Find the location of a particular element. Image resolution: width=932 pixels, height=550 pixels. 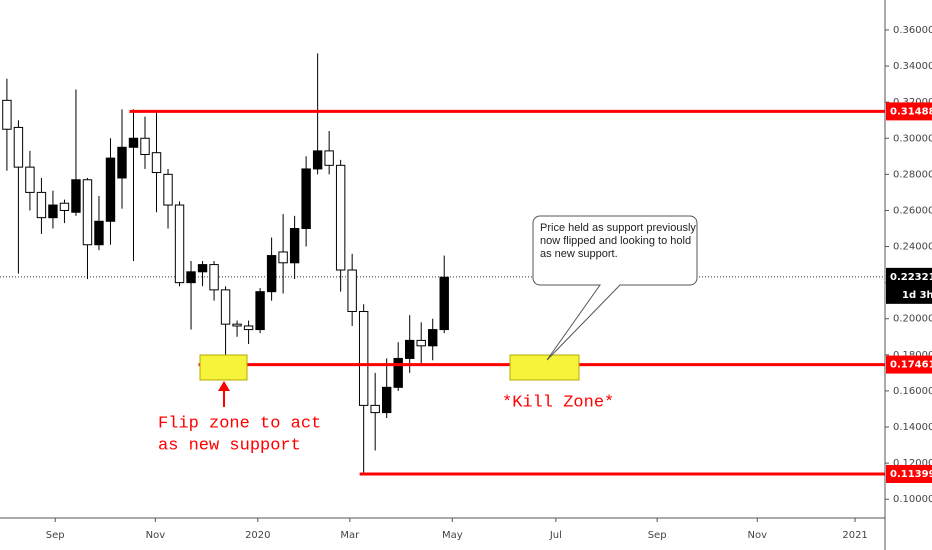

callout-text: as new support. is located at coordinates (579, 254).